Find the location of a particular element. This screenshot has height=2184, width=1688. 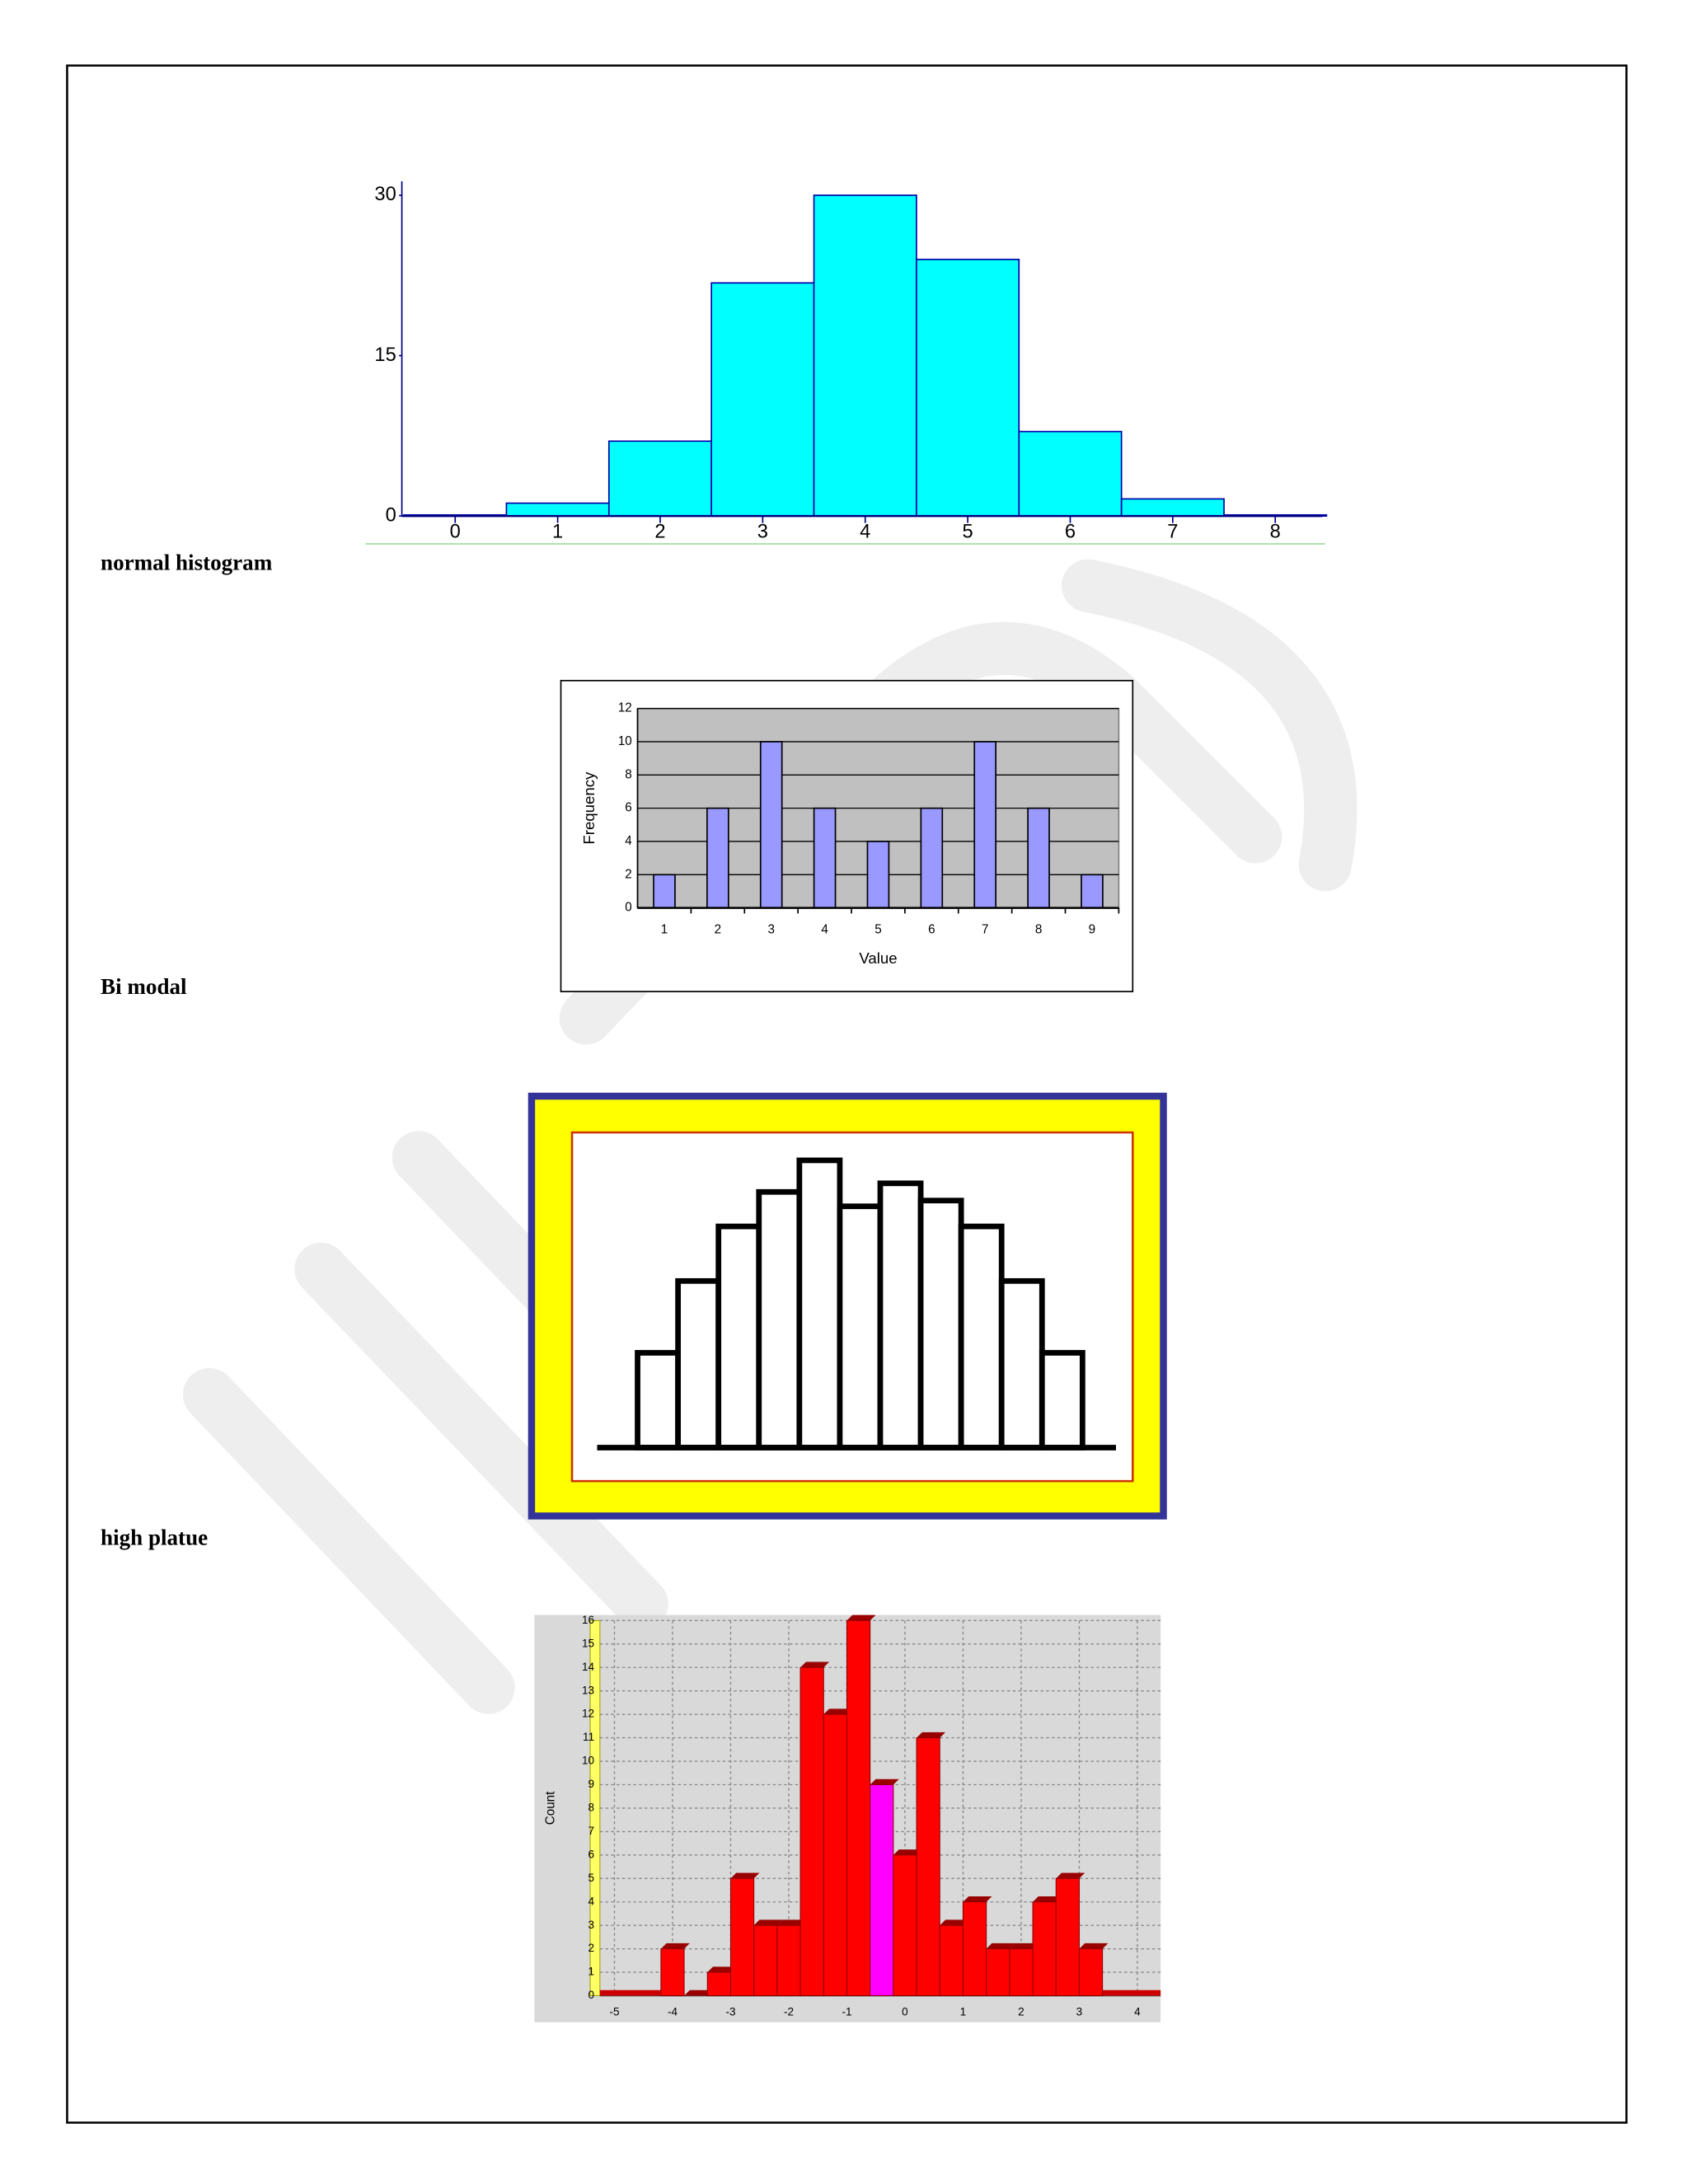

x-tick-label: 9 is located at coordinates (1092, 930).